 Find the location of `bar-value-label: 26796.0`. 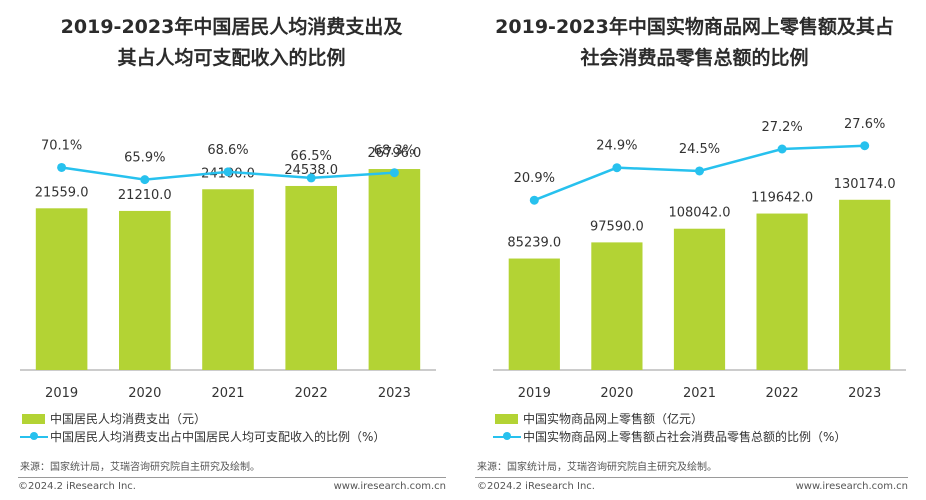

bar-value-label: 26796.0 is located at coordinates (395, 153).